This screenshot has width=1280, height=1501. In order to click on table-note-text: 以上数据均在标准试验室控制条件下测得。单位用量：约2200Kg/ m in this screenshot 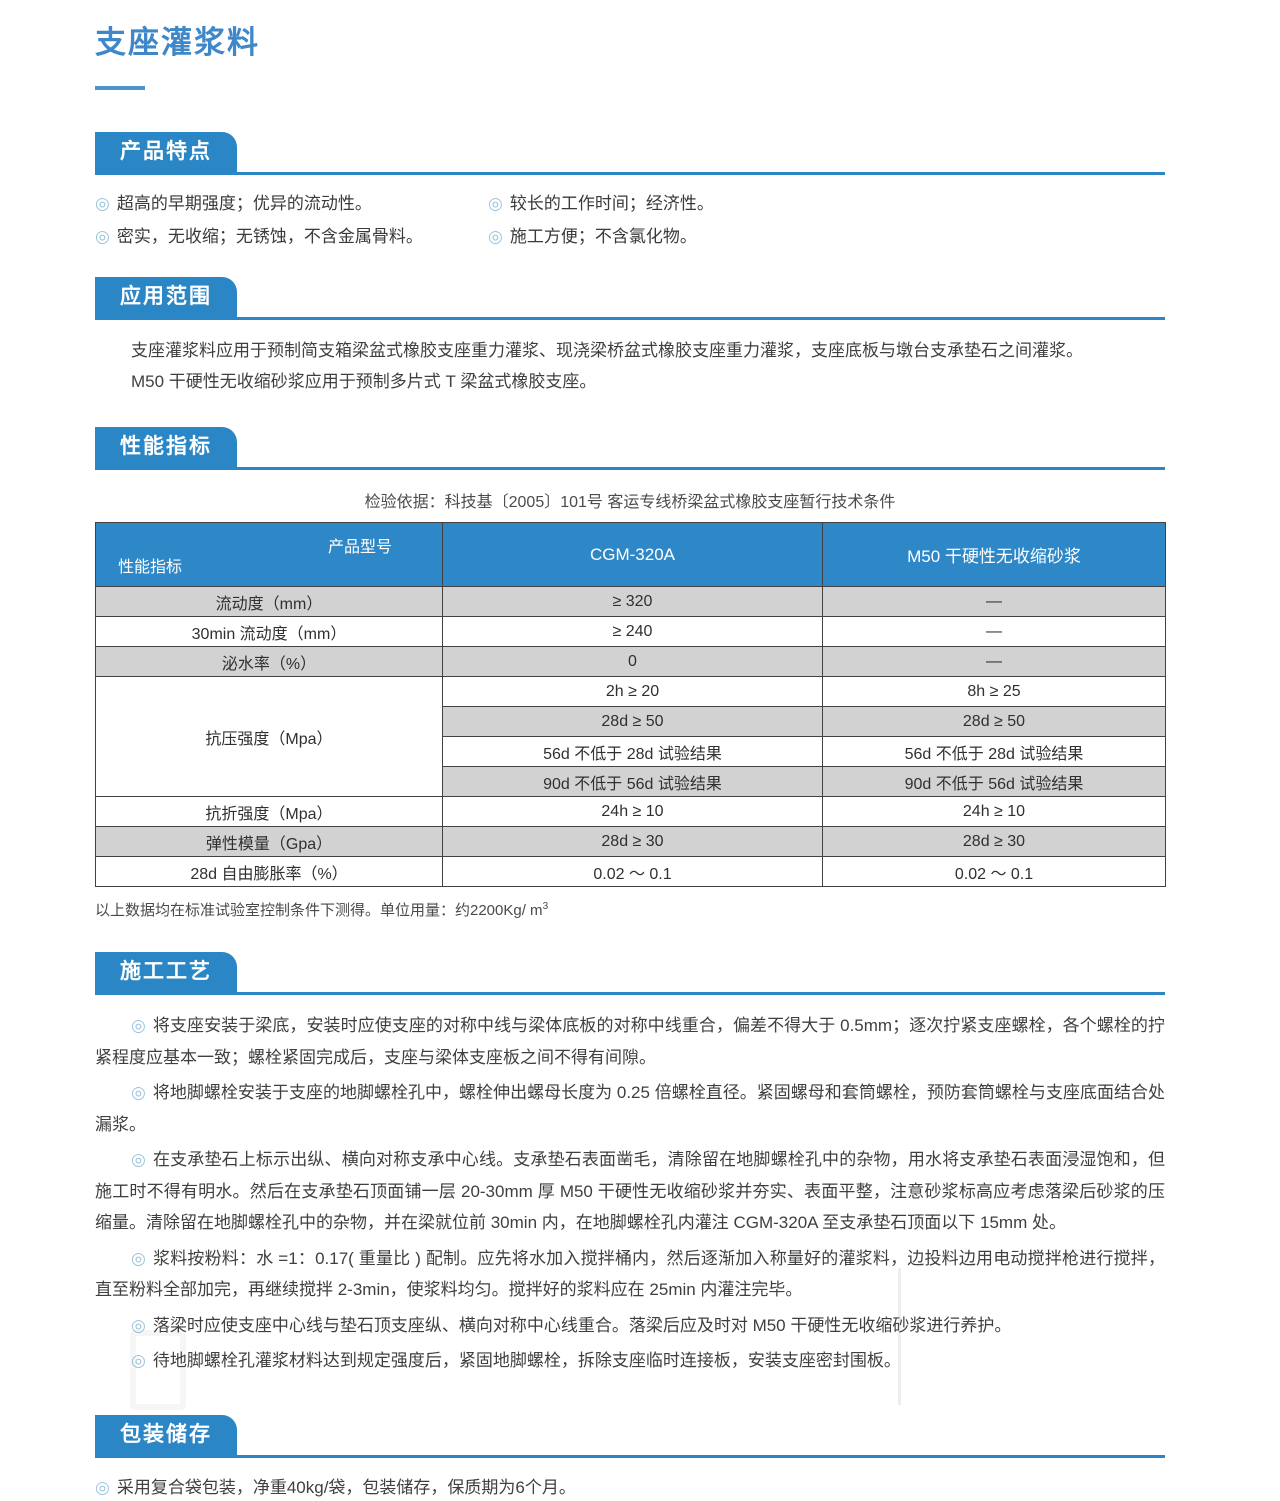, I will do `click(319, 910)`.